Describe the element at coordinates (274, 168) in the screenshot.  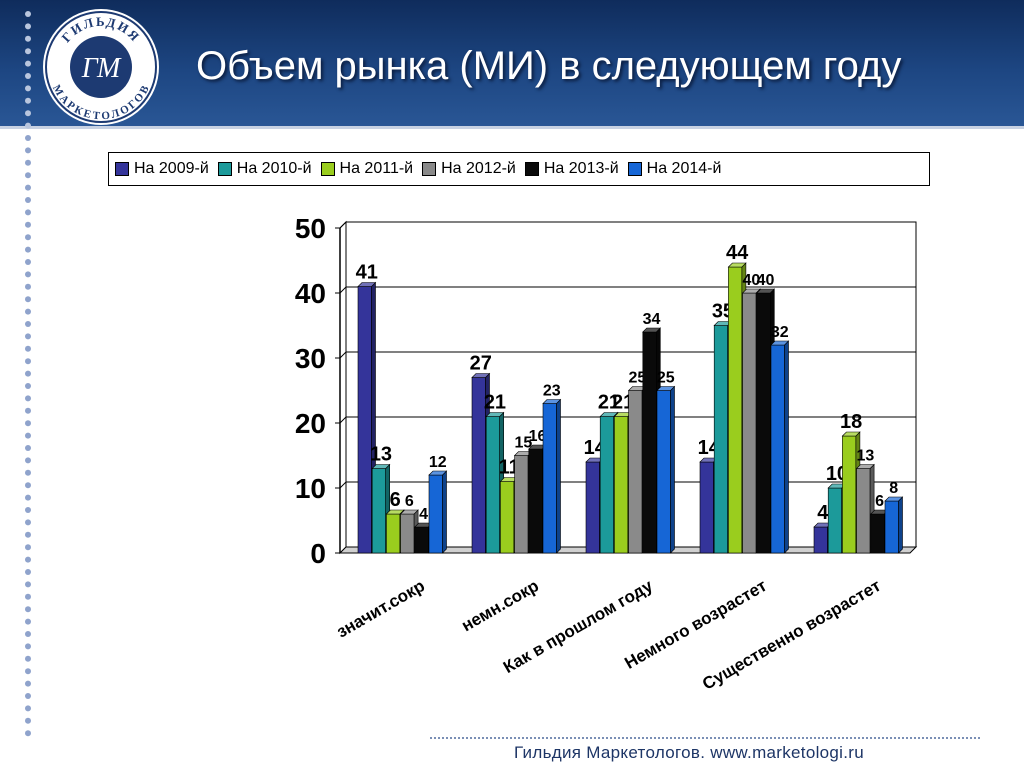
I see `legend-label: На 2010-й` at that location.